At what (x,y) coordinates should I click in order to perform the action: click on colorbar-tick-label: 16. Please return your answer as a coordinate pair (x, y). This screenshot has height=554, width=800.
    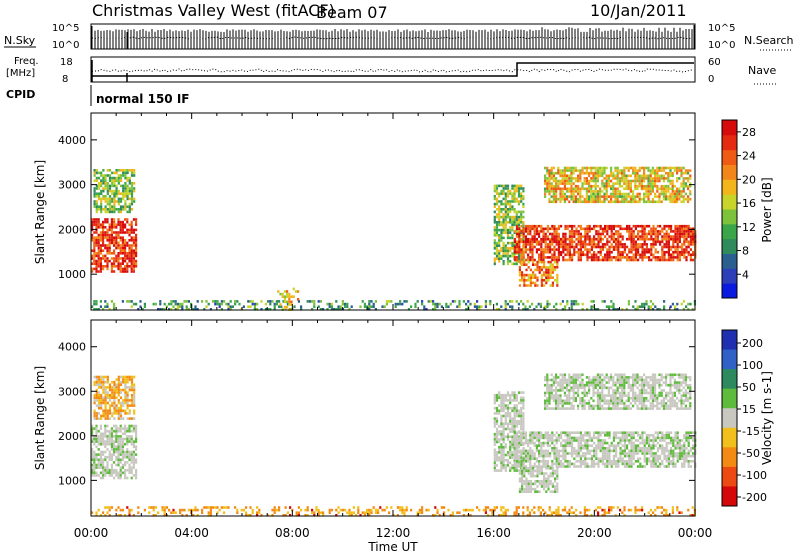
    Looking at the image, I should click on (749, 203).